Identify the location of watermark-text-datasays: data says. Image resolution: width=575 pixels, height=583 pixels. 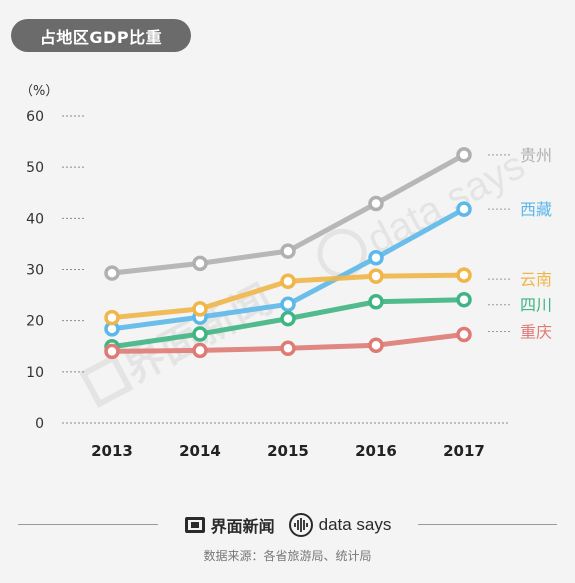
(446, 202).